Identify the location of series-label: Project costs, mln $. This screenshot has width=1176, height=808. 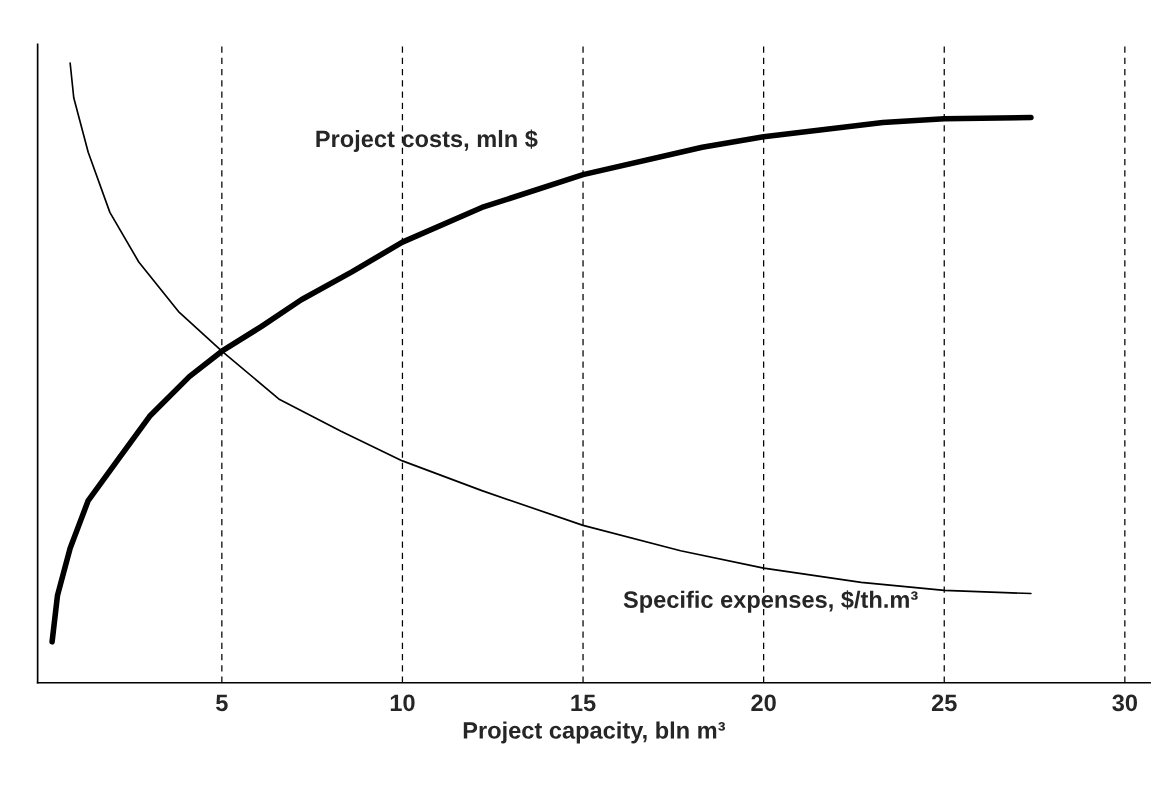
(427, 140).